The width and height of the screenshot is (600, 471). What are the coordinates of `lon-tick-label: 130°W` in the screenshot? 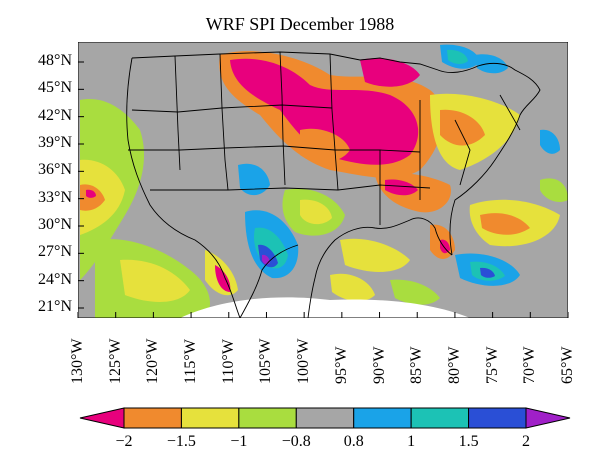 It's located at (77, 361).